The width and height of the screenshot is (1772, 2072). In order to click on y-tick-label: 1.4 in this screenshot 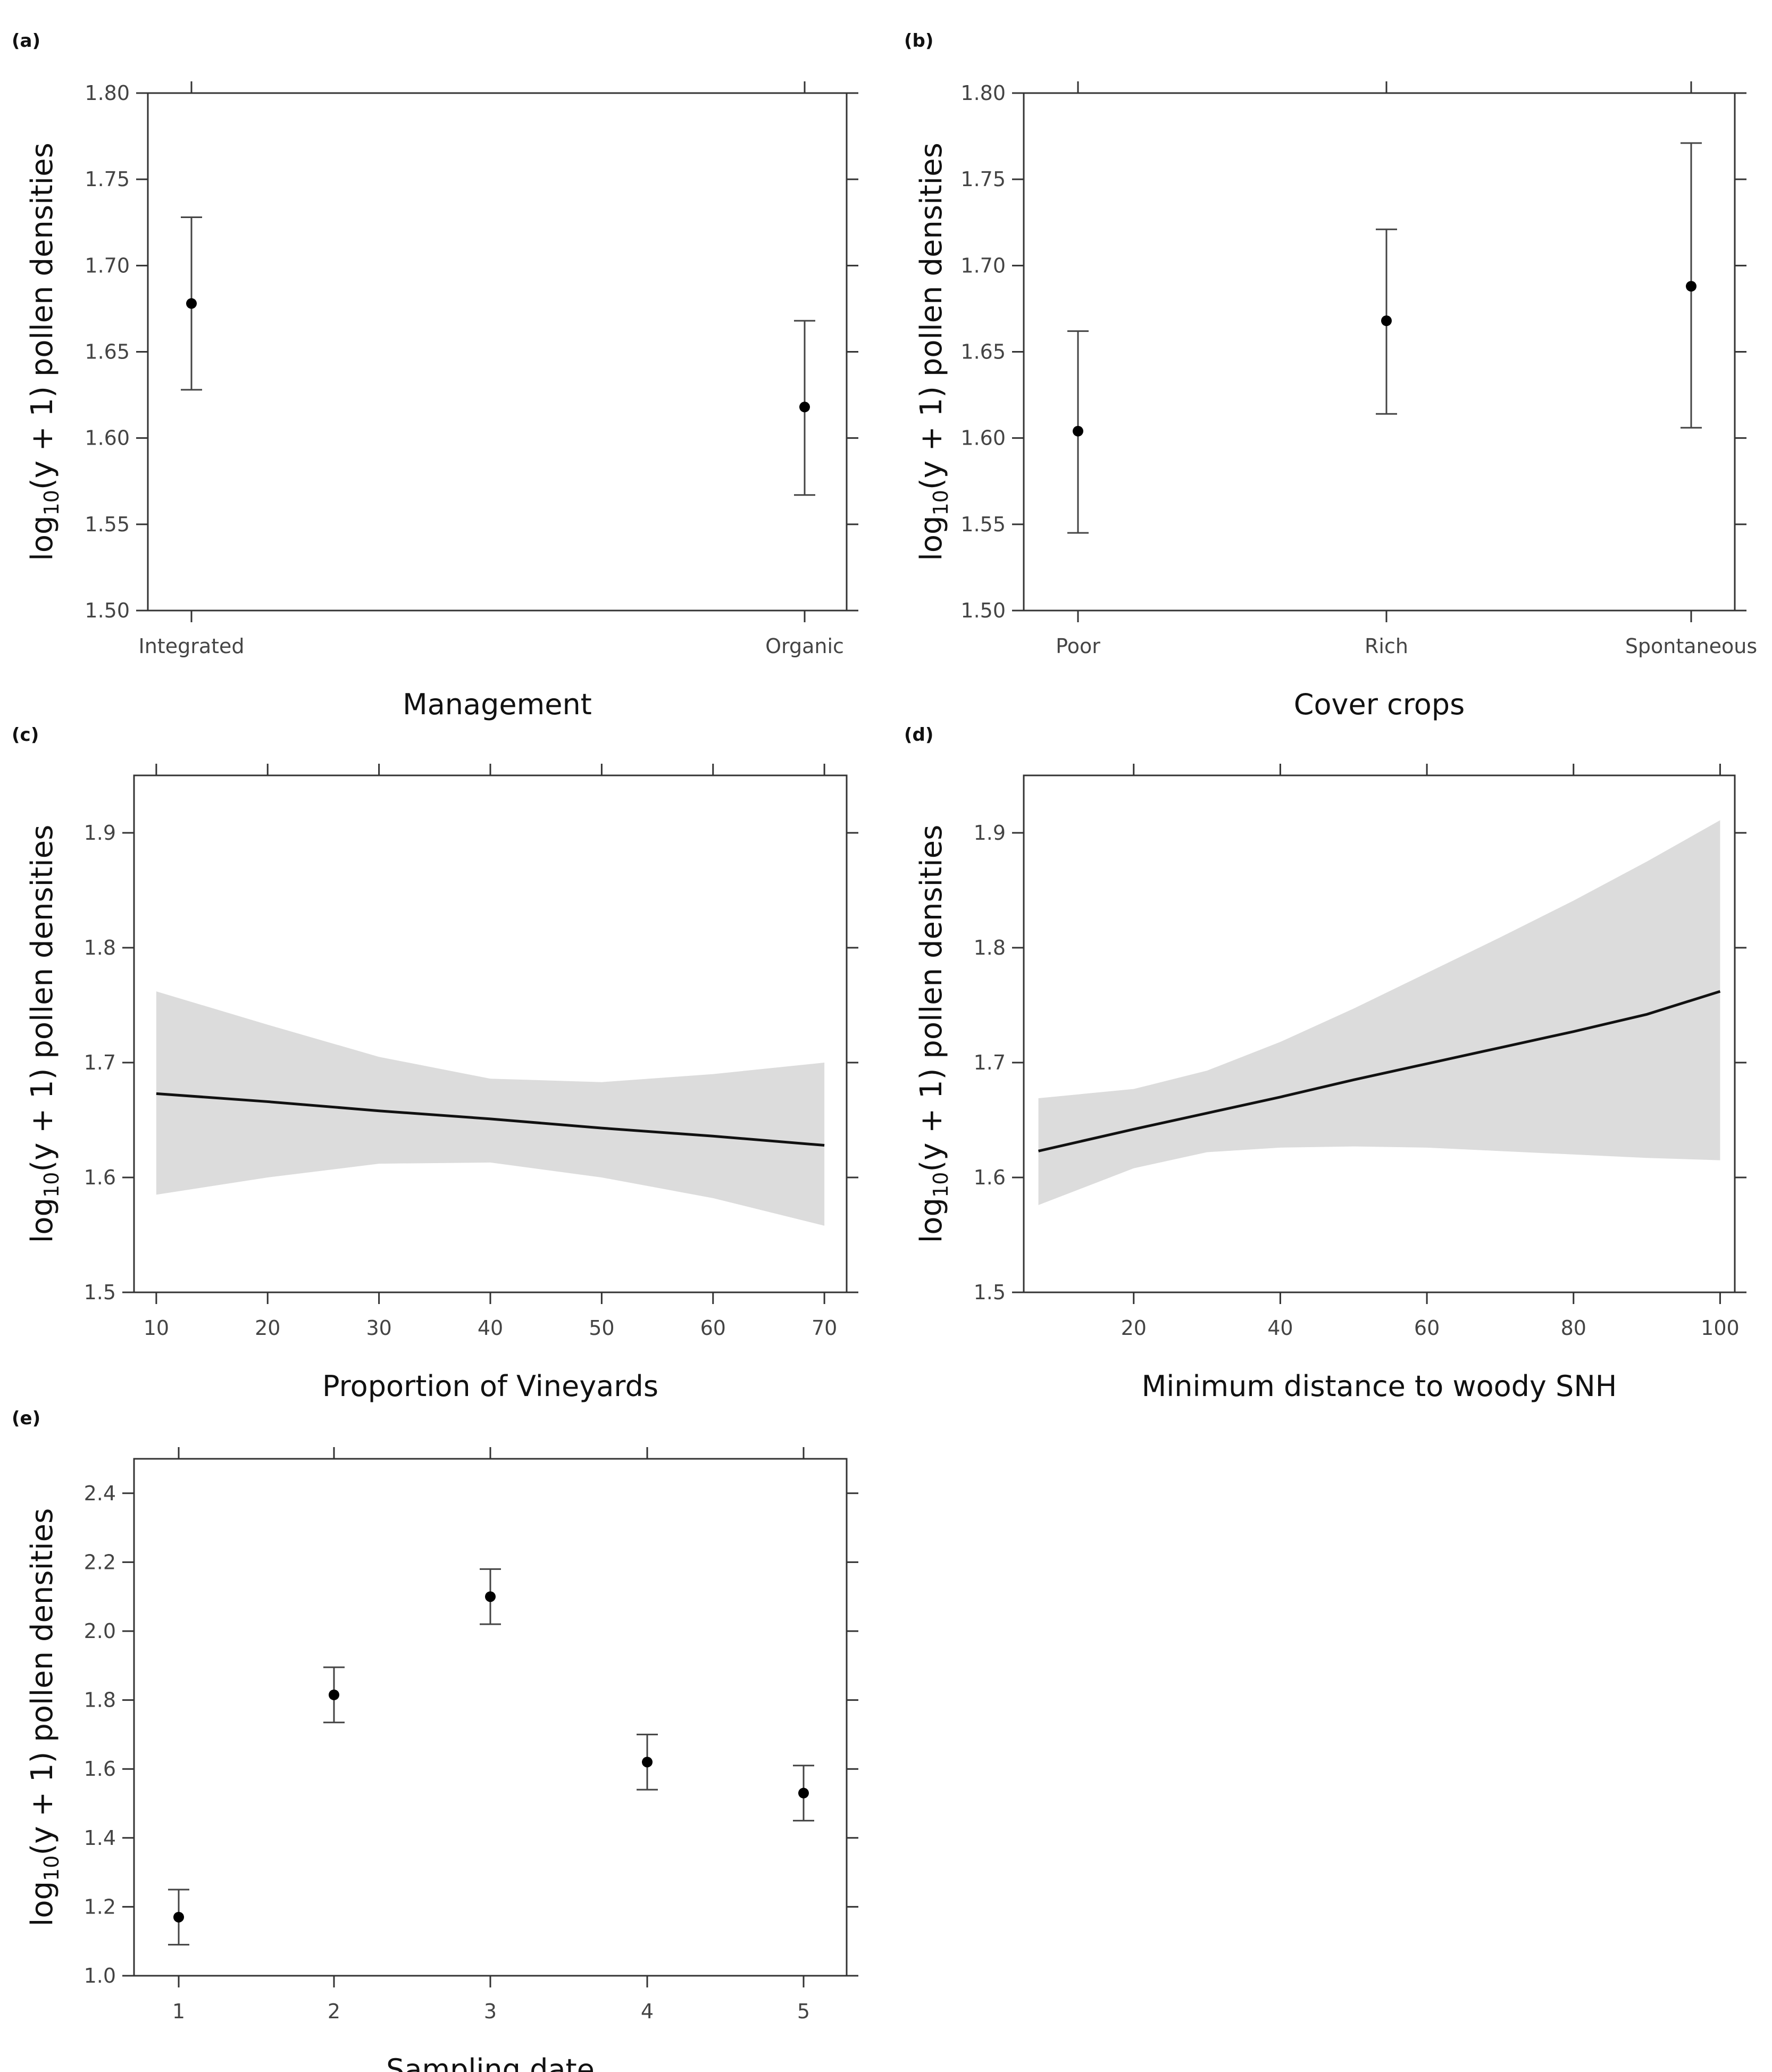, I will do `click(100, 1838)`.